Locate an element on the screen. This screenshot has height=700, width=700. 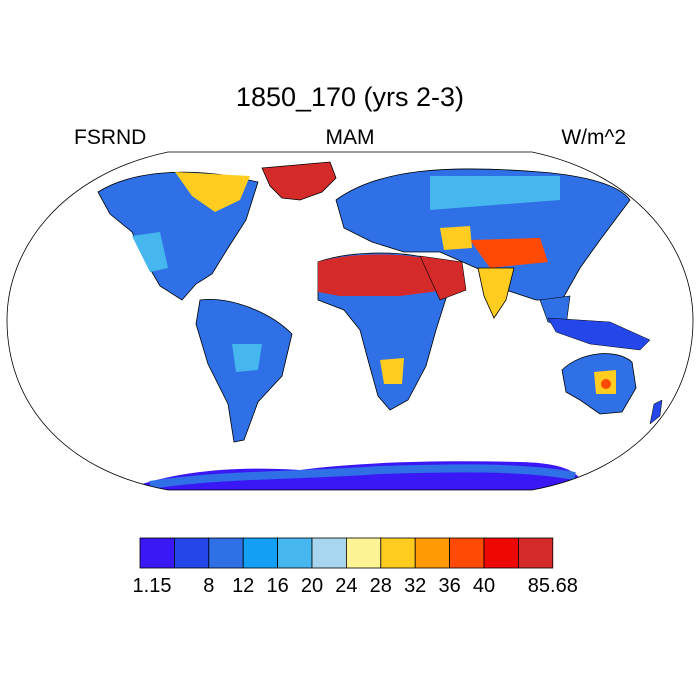
colorbar-tick-label: 8 is located at coordinates (208, 586).